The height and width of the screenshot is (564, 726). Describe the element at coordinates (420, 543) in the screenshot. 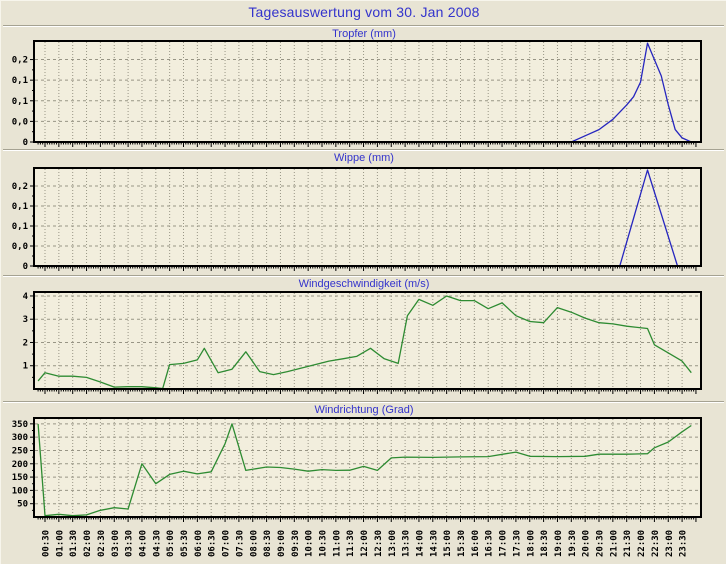

I see `x-tick-label: 14:00` at that location.